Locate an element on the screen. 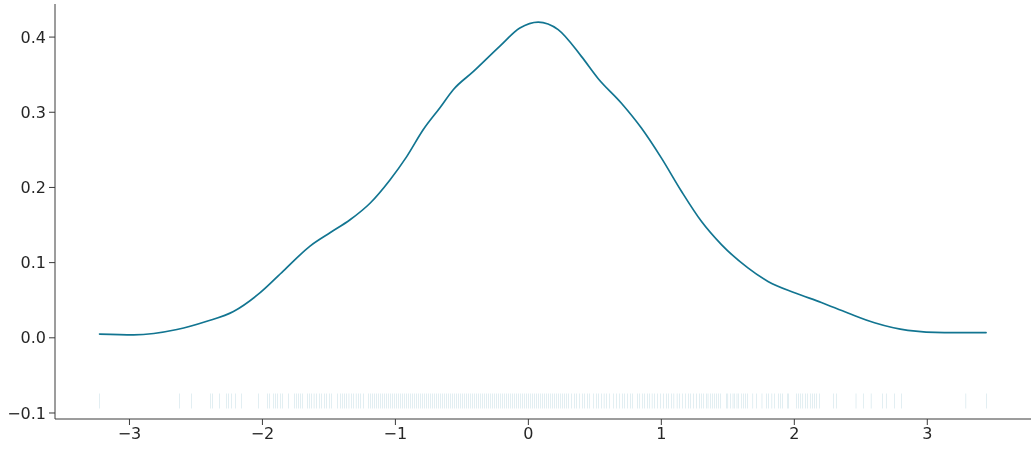 Image resolution: width=1035 pixels, height=450 pixels. x-tick-label: −3 is located at coordinates (129, 434).